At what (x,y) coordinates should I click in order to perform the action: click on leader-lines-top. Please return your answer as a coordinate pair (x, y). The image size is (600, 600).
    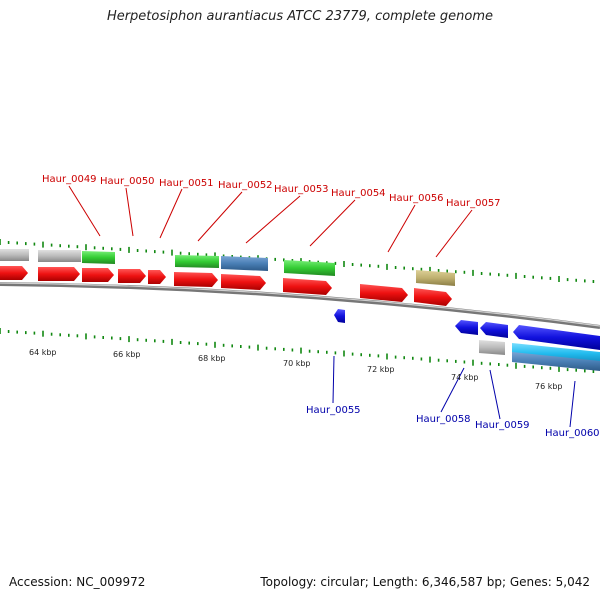
    Looking at the image, I should click on (270, 221).